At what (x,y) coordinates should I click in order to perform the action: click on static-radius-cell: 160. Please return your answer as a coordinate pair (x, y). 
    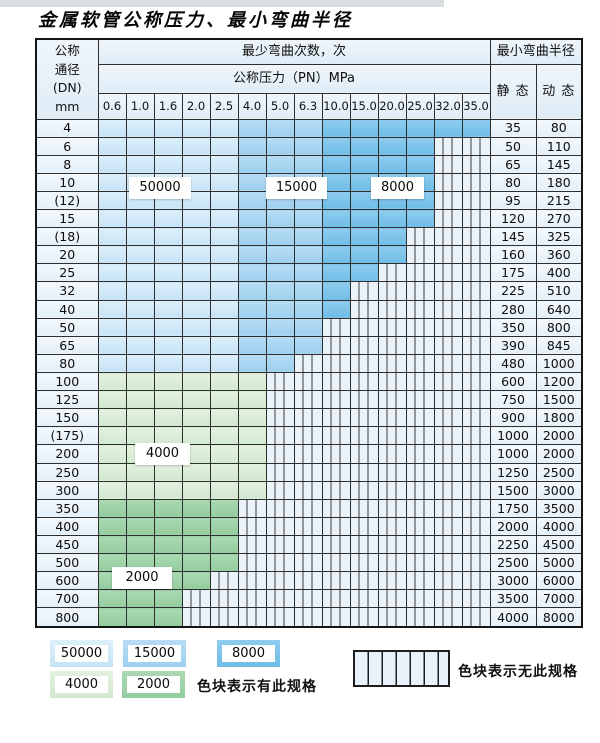
    Looking at the image, I should click on (513, 255).